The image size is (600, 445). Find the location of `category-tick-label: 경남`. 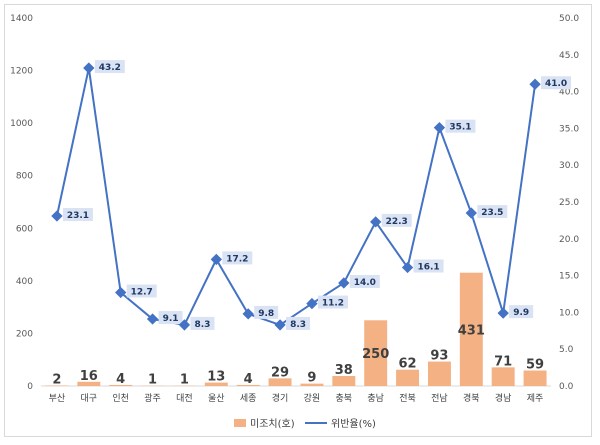

category-tick-label: 경남 is located at coordinates (503, 398).